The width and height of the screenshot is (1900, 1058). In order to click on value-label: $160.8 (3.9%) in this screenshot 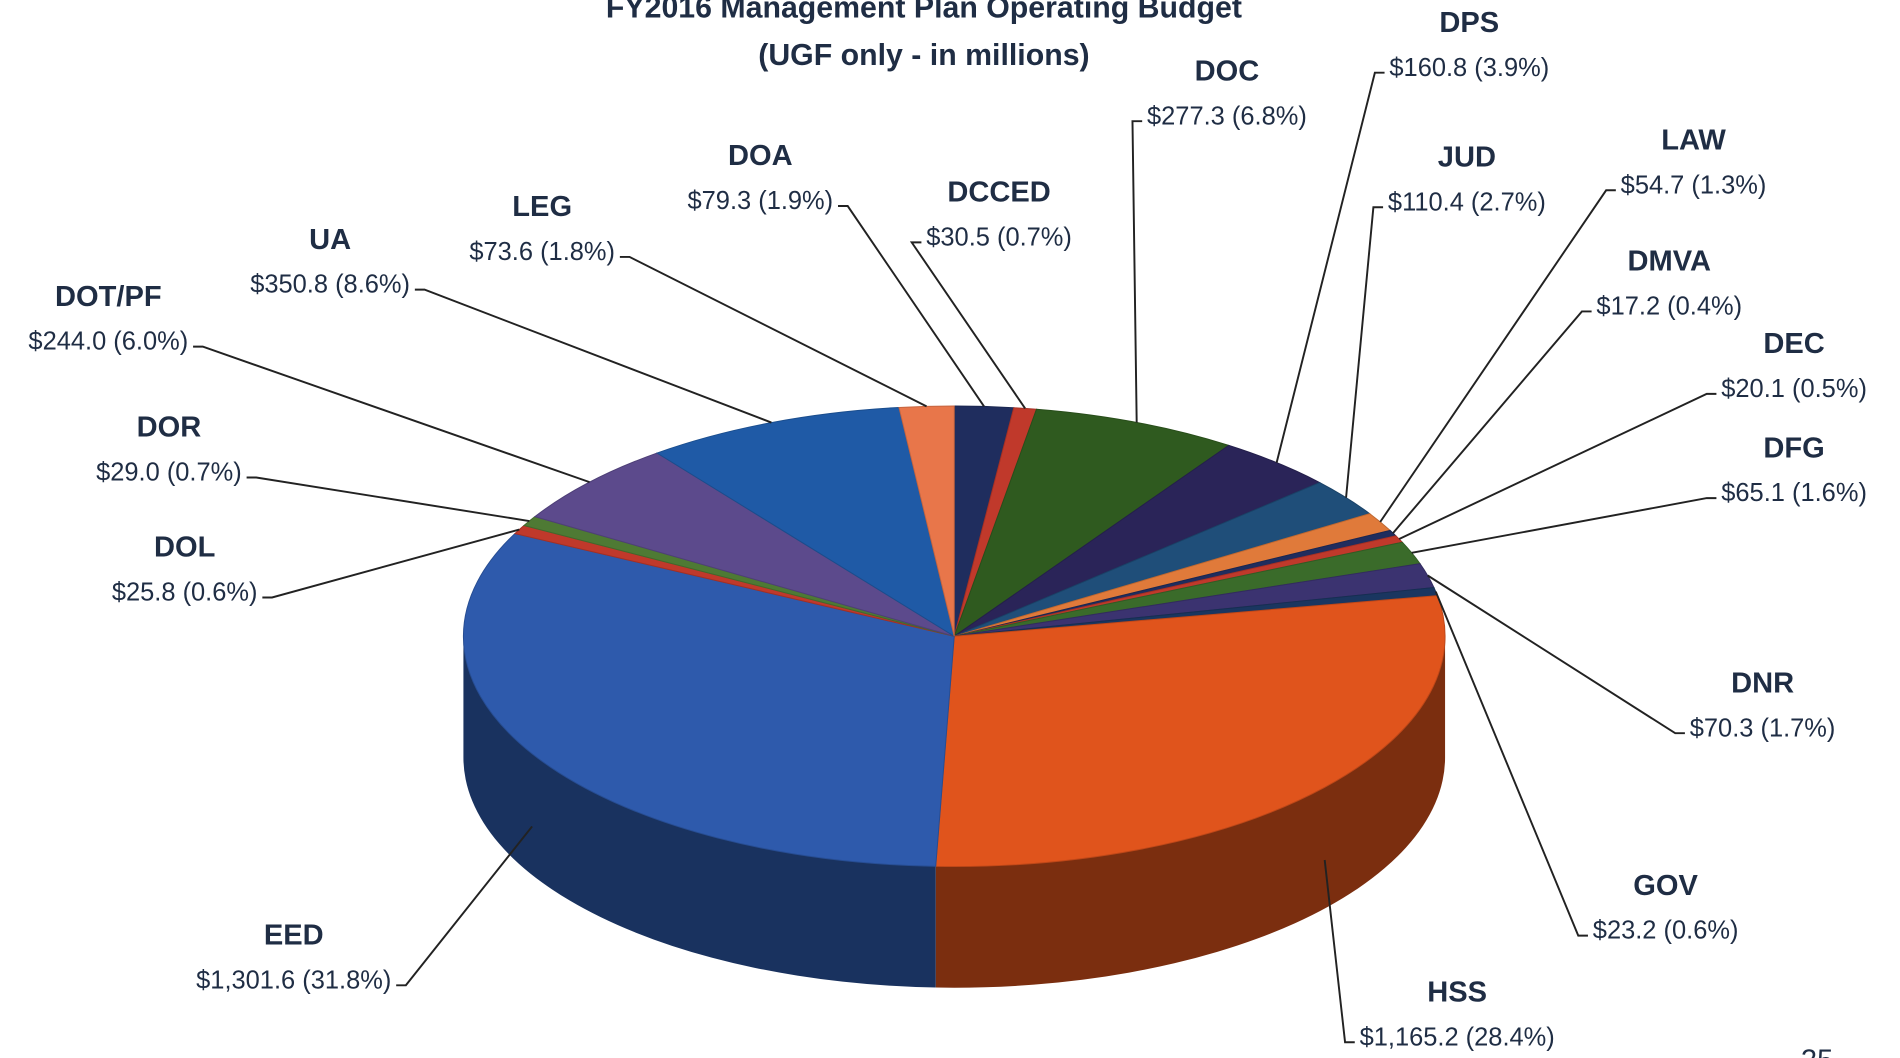, I will do `click(1469, 68)`.